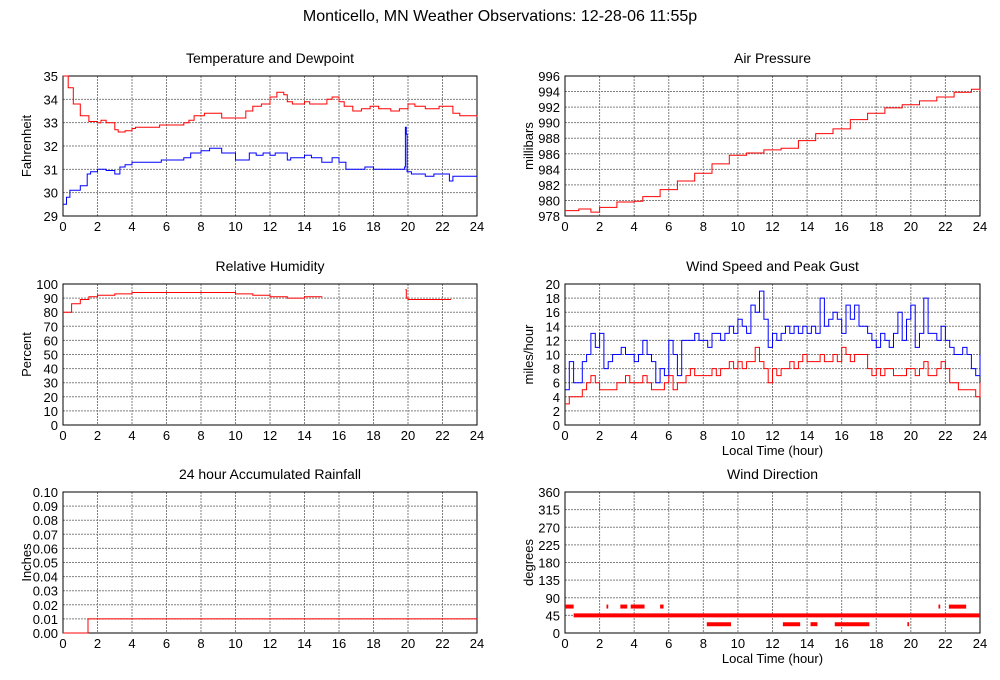 The image size is (1000, 680). I want to click on series-rainfall-line, so click(270, 626).